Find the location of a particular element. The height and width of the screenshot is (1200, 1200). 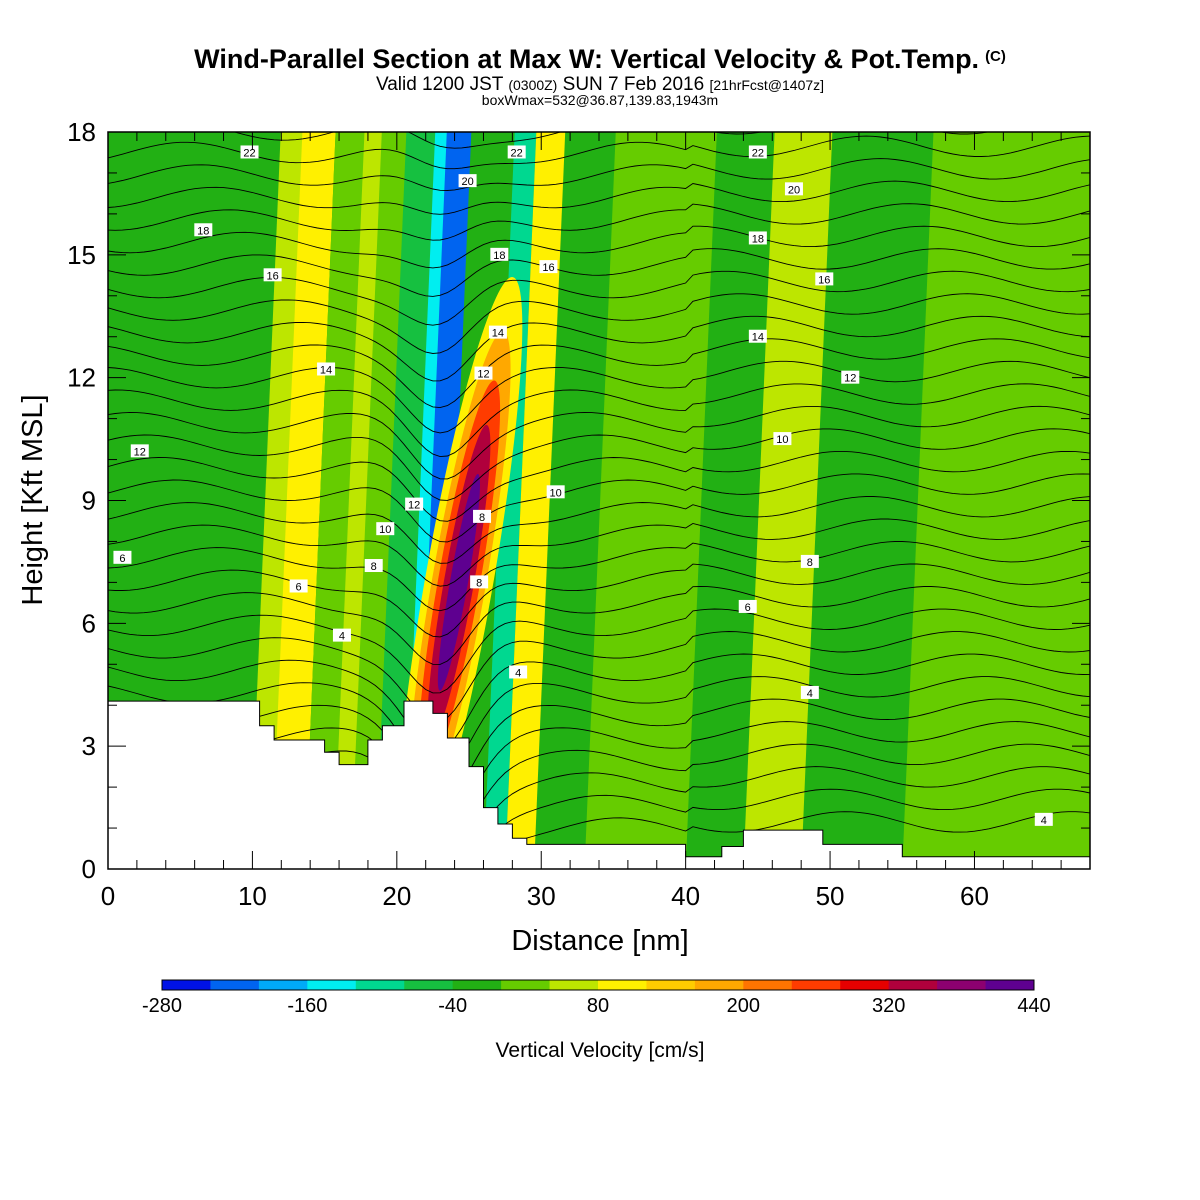

theta-label: 6 is located at coordinates (298, 586).